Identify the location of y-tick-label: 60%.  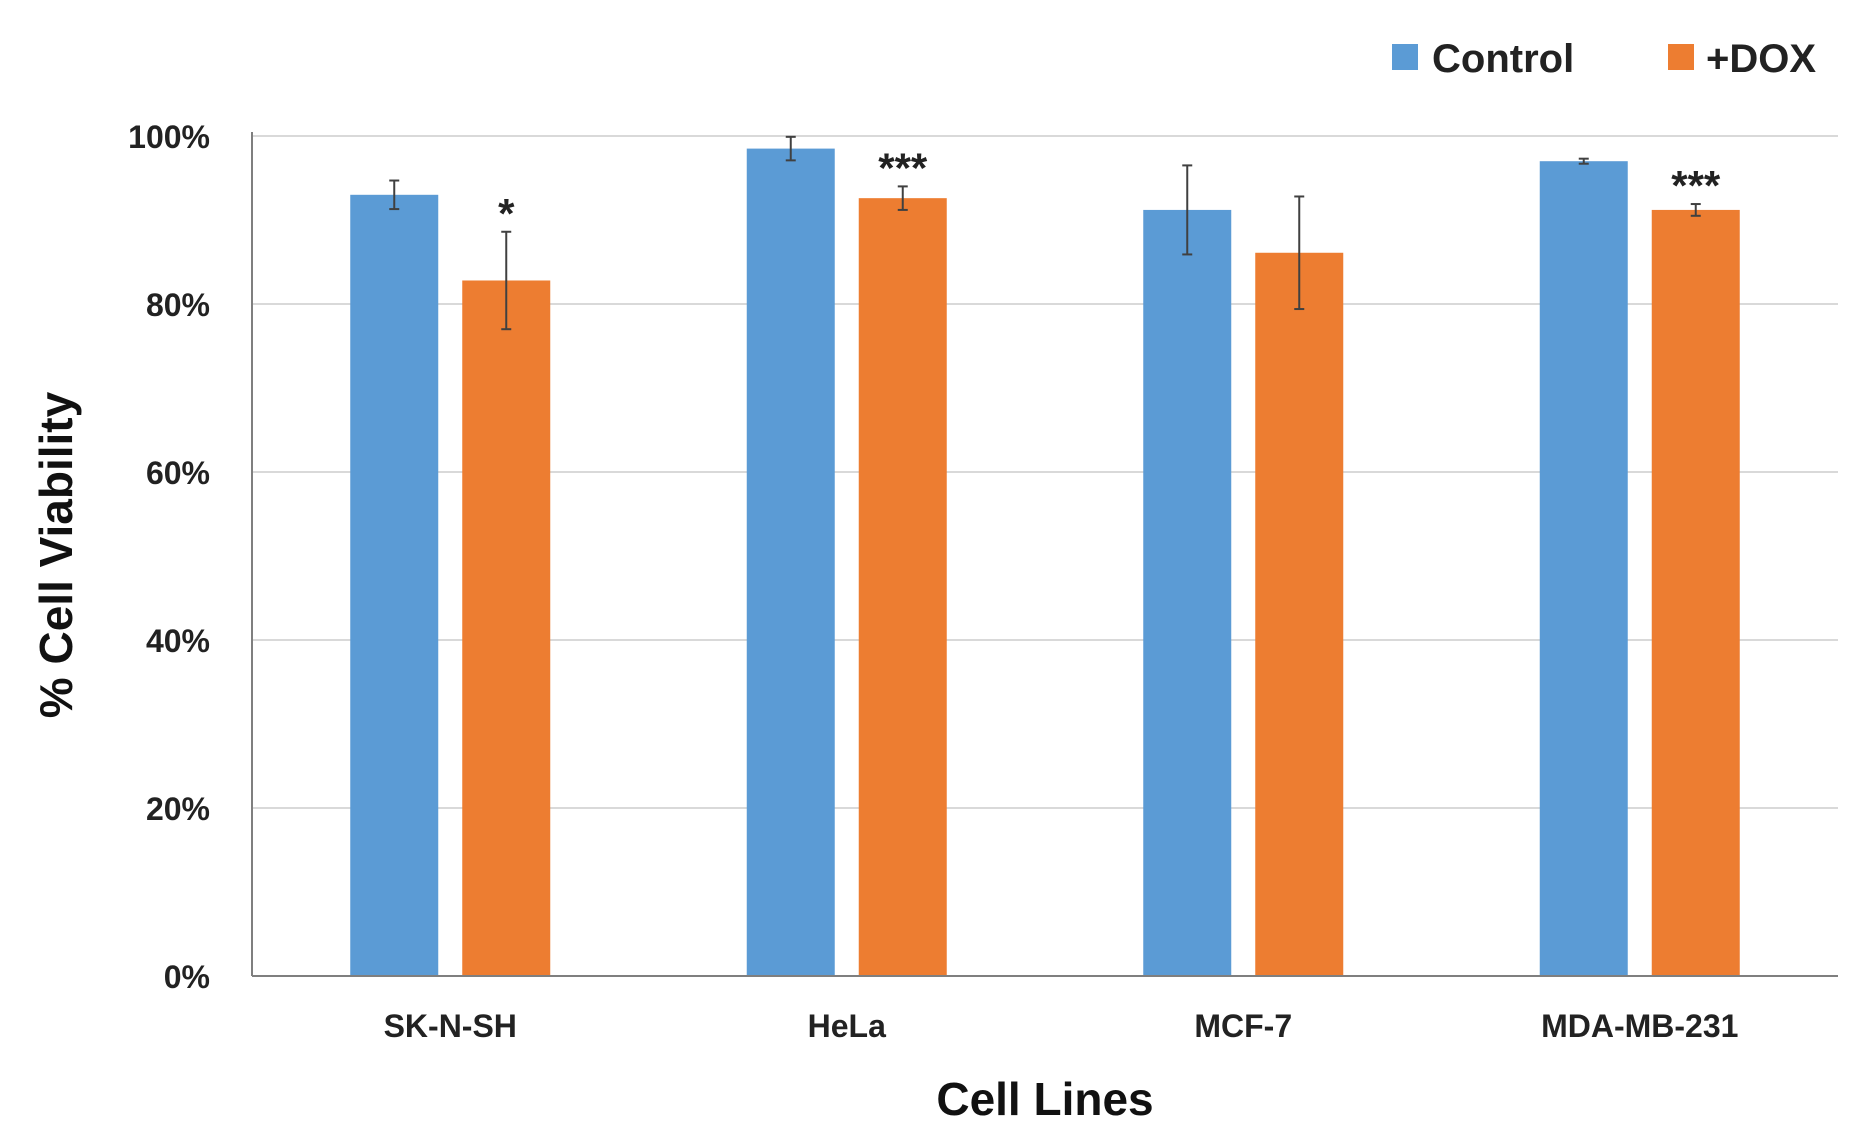
(178, 473).